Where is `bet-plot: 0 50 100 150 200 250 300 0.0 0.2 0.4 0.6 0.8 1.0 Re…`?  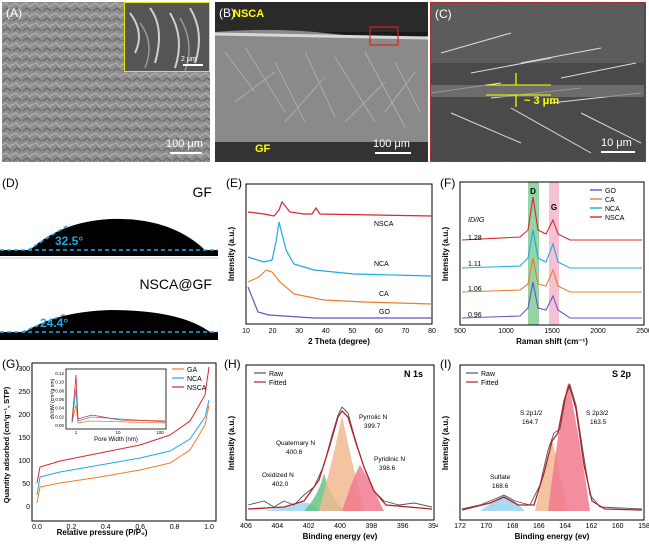 bet-plot: 0 50 100 150 200 250 300 0.0 0.2 0.4 0.6 0.8 1.0 Re… is located at coordinates (109, 449).